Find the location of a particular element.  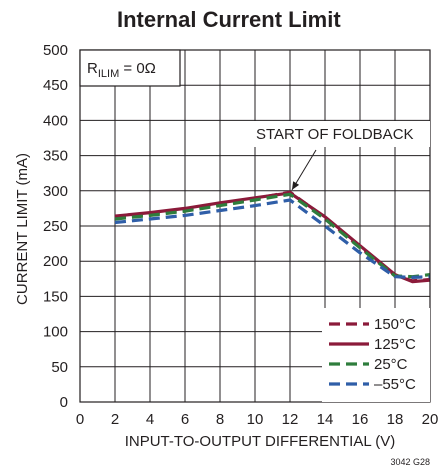

y-tick-label: 450 is located at coordinates (55, 85).